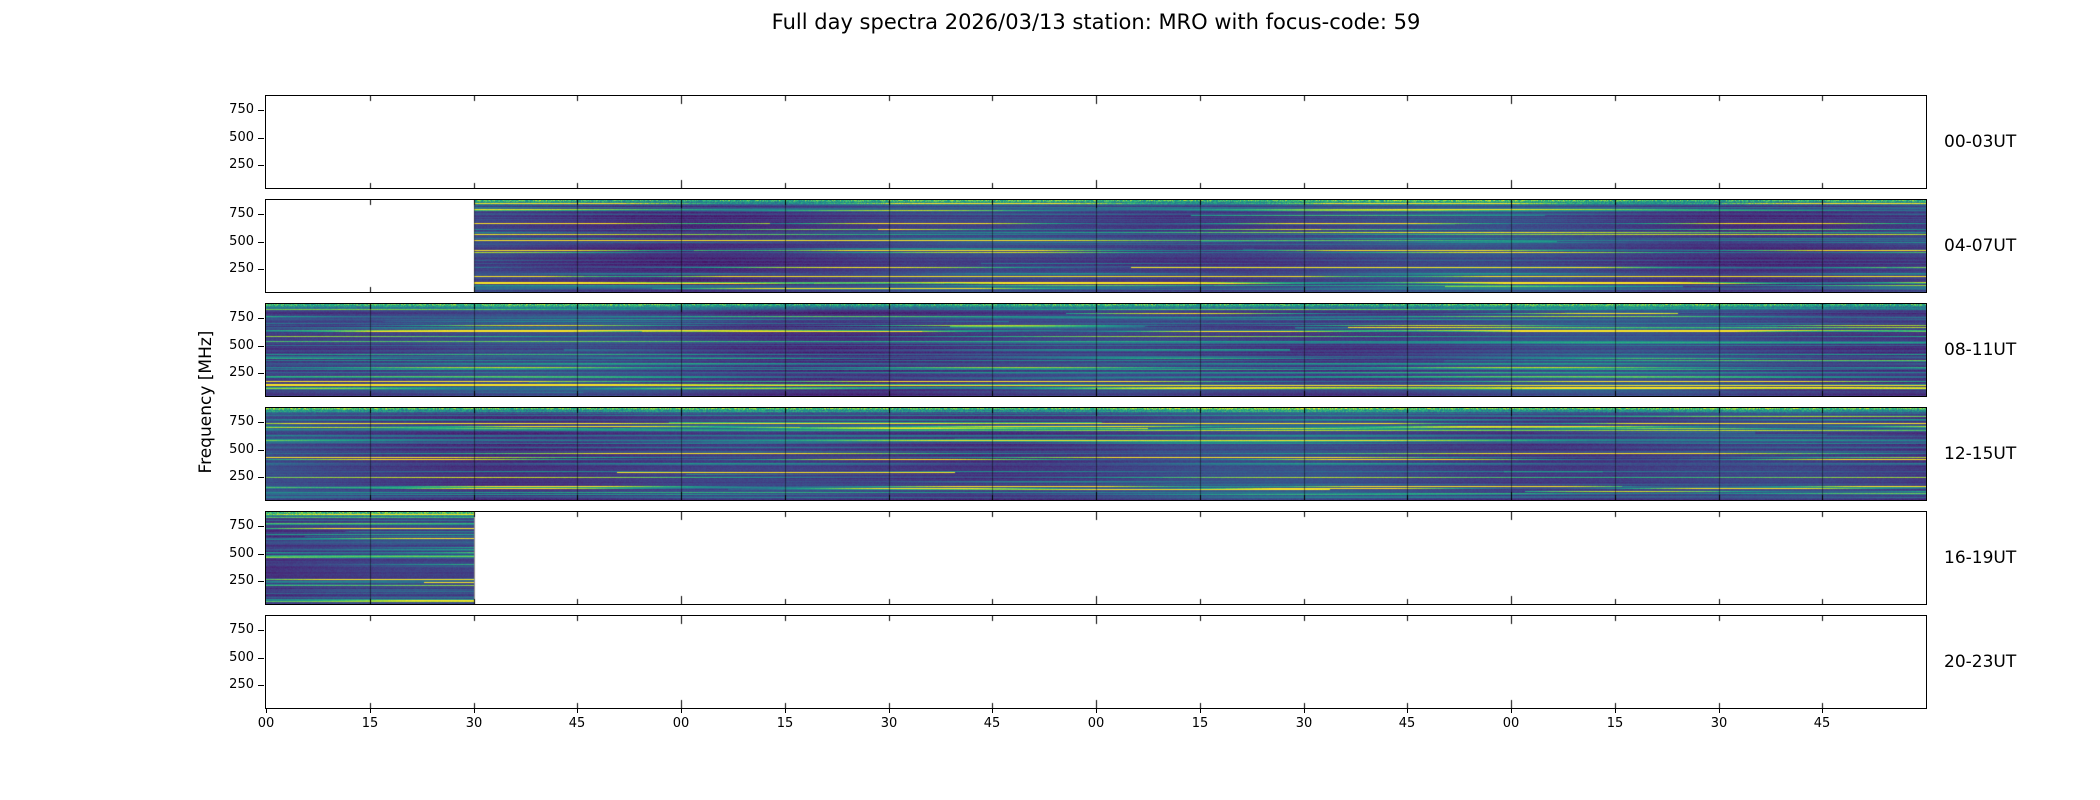 The image size is (2100, 800). What do you see at coordinates (1980, 454) in the screenshot?
I see `row-label: 12-15UT` at bounding box center [1980, 454].